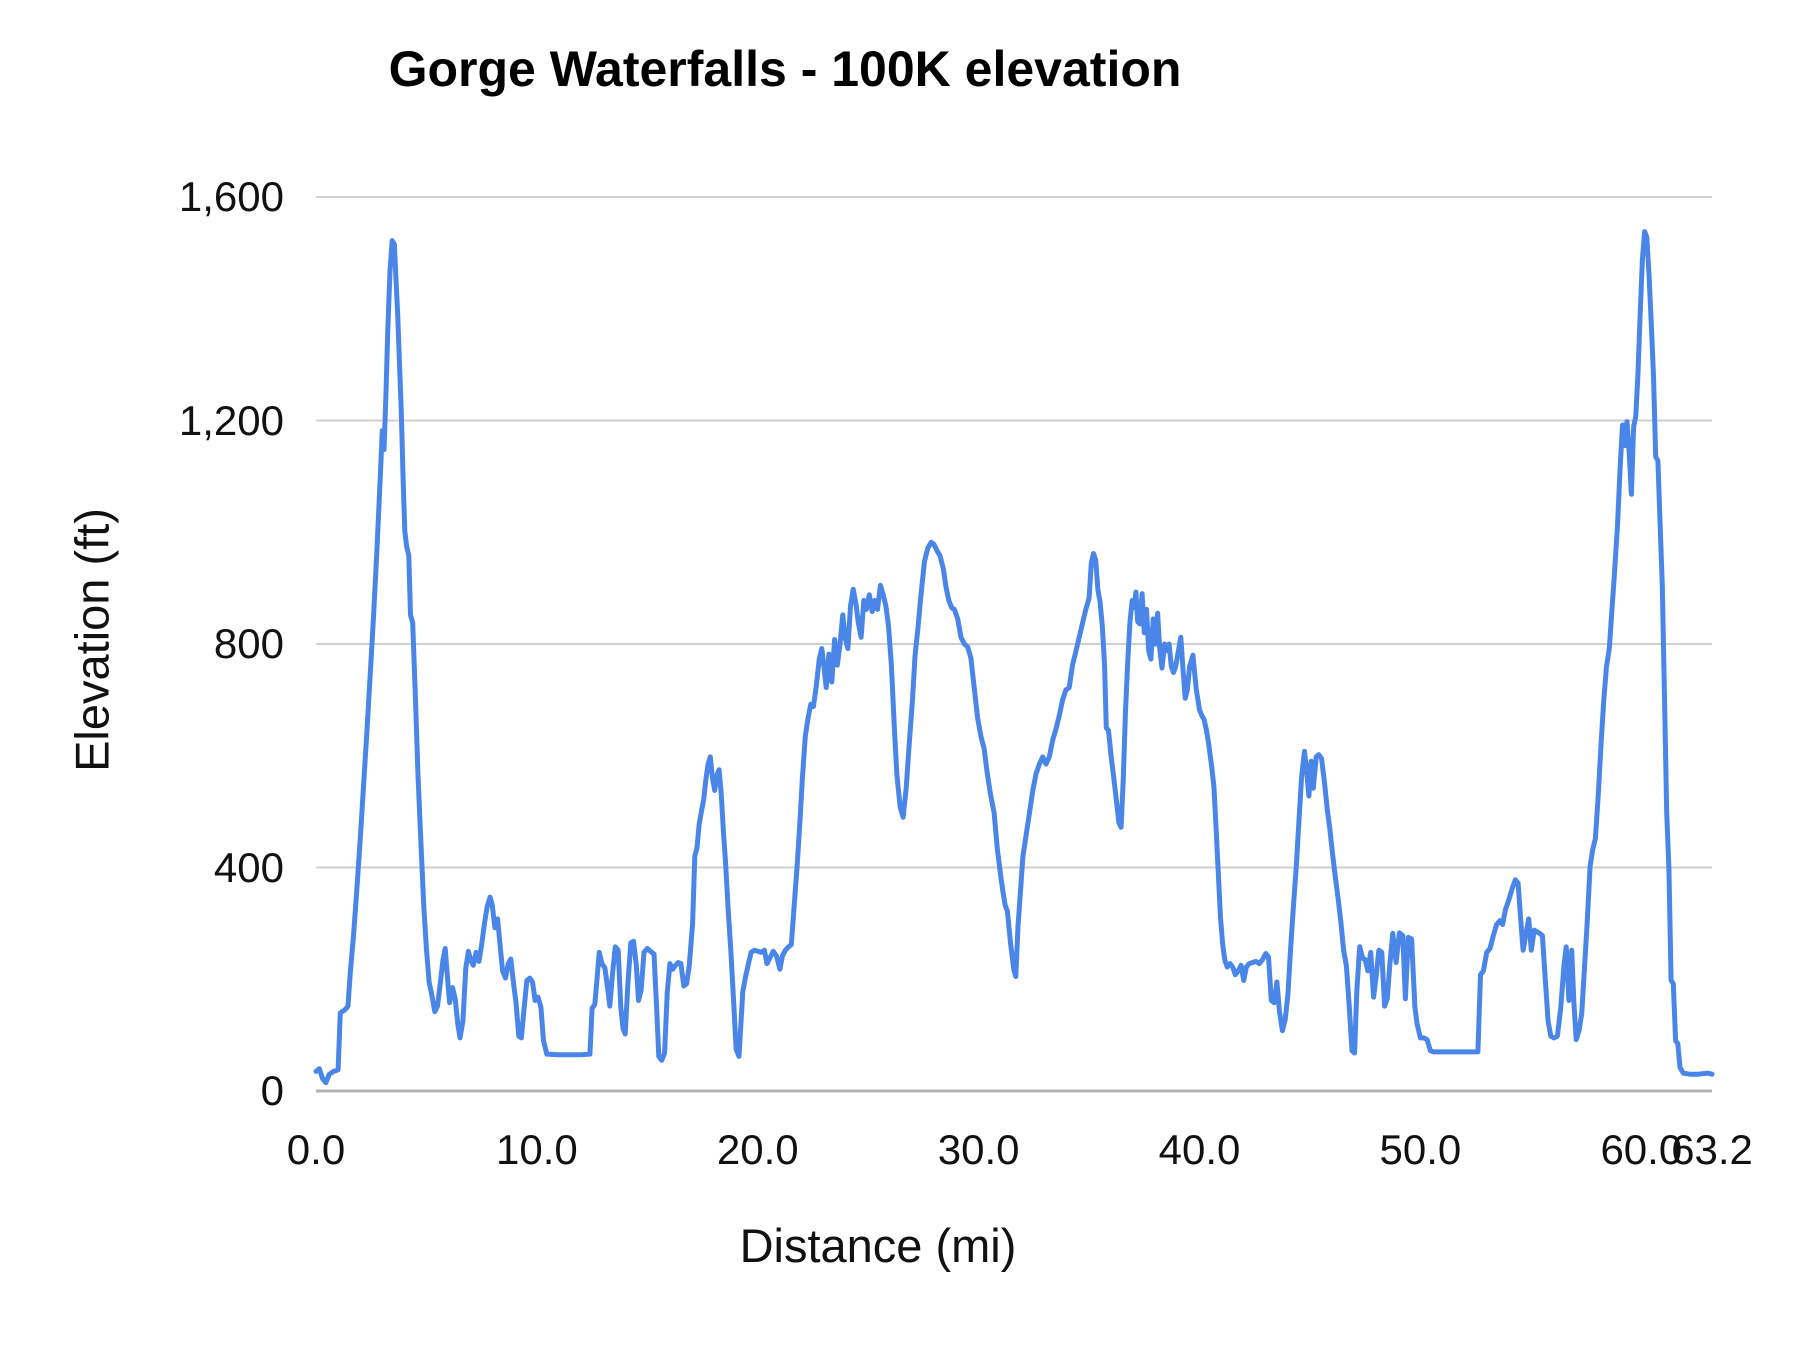 This screenshot has width=1800, height=1350. Describe the element at coordinates (231, 420) in the screenshot. I see `y-tick-label: 1,200` at that location.